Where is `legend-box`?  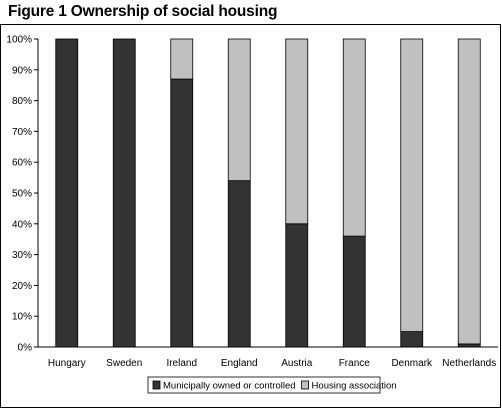 legend-box is located at coordinates (264, 385).